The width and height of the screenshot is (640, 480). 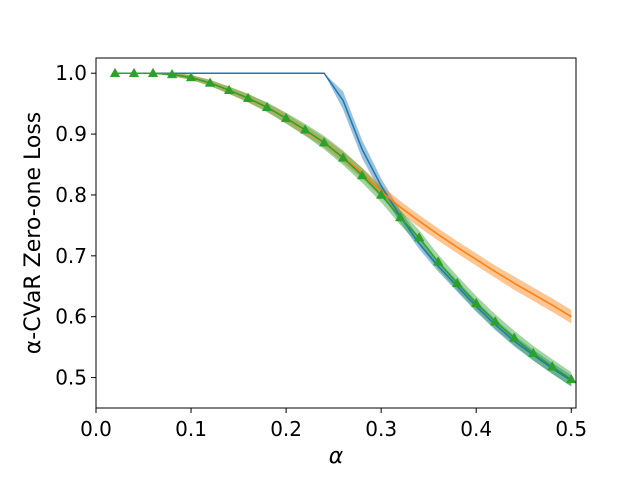 What do you see at coordinates (71, 73) in the screenshot?
I see `y-tick-label: 1.0` at bounding box center [71, 73].